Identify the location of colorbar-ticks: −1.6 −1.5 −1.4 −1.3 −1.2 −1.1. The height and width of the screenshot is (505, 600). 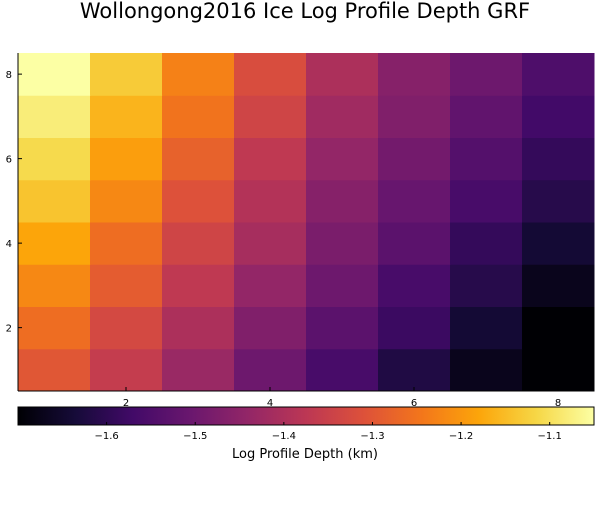
(328, 432).